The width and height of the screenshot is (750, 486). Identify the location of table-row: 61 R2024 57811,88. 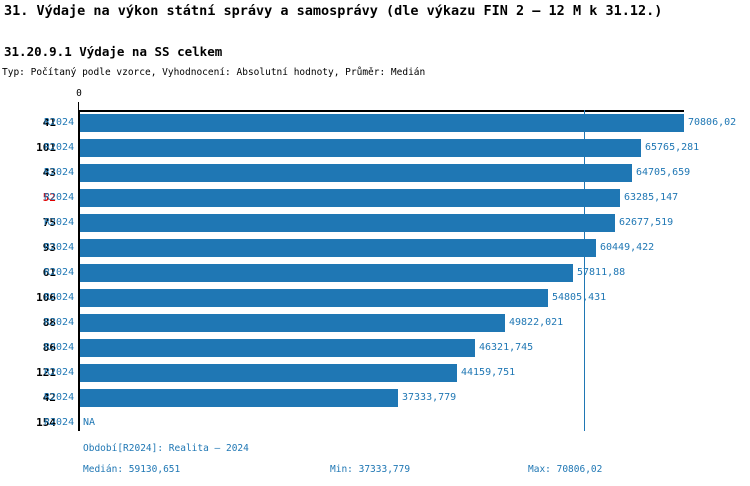
(375, 274).